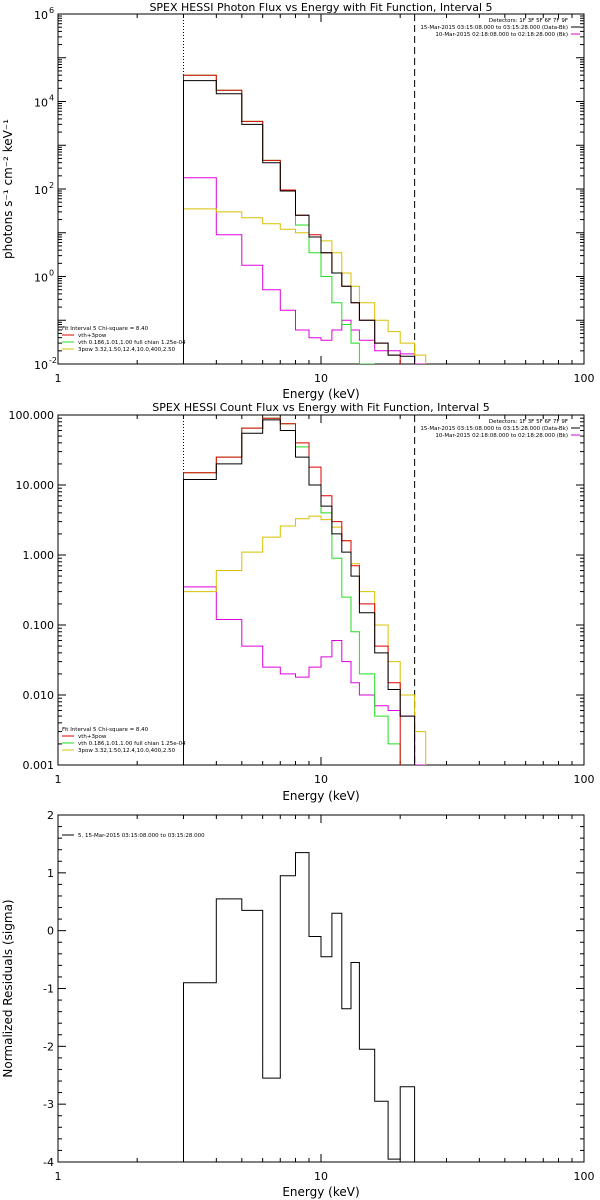 This screenshot has height=1200, width=600. I want to click on y-axis-label: photons s⁻¹ cm⁻² keV⁻¹, so click(8, 189).